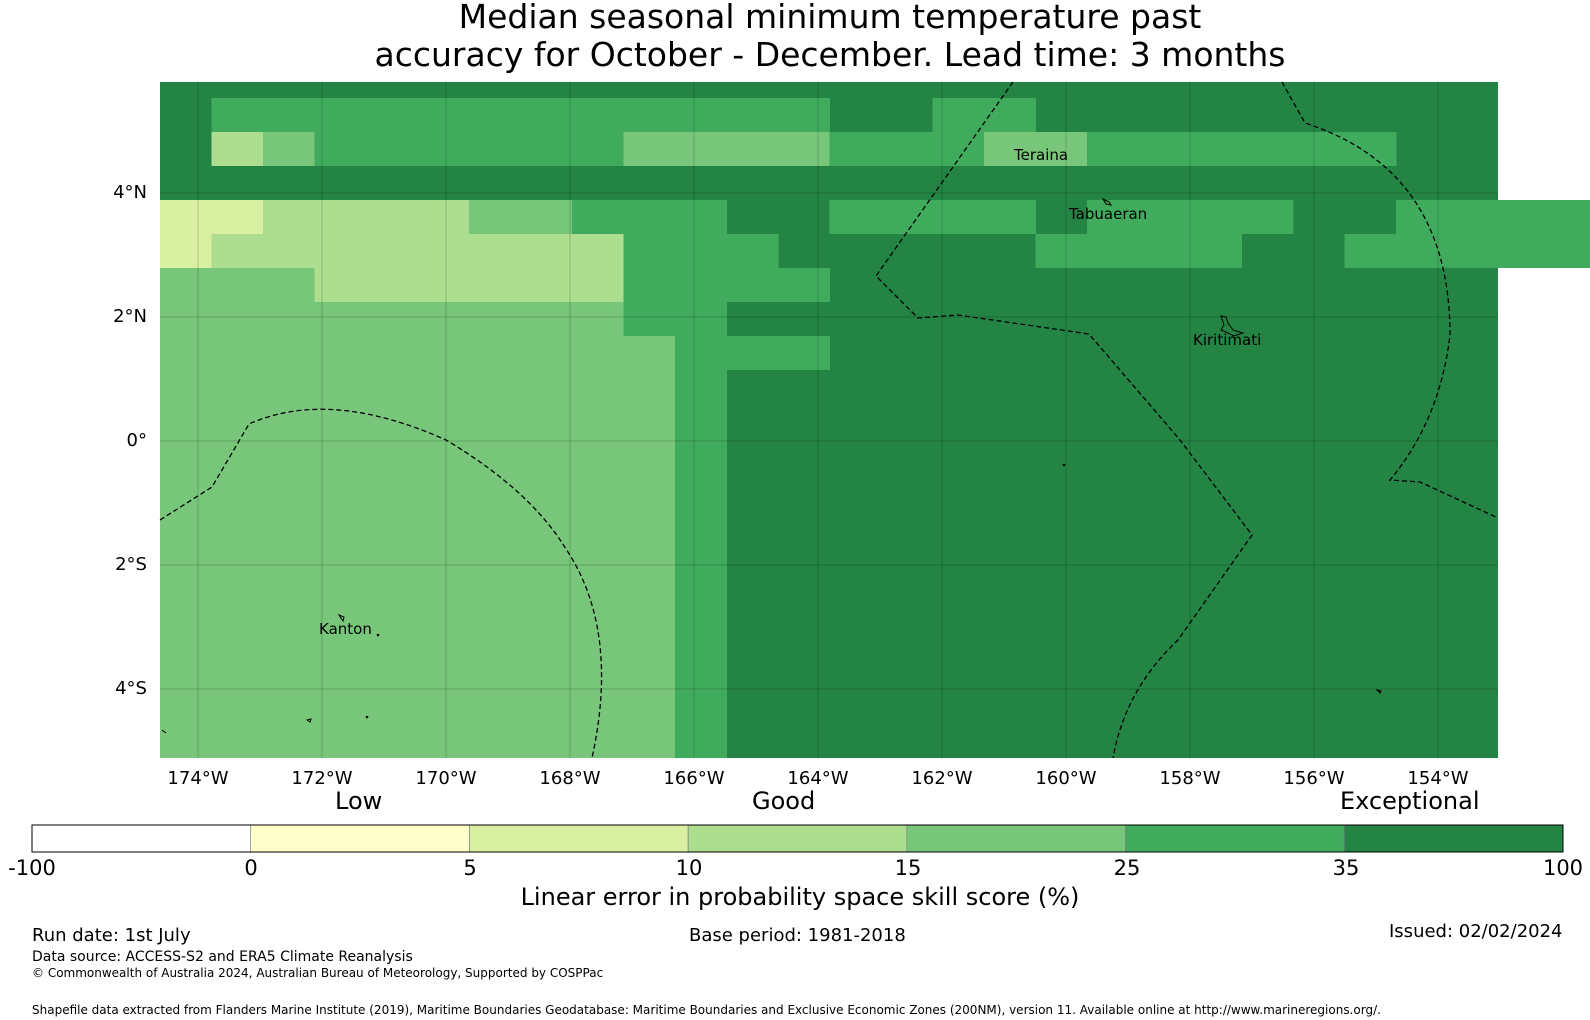 This screenshot has height=1020, width=1590. I want to click on colorbar-tick: 15, so click(908, 868).